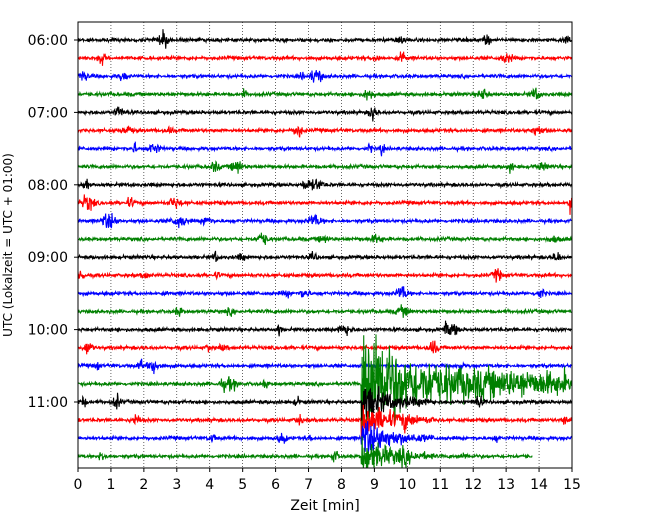  I want to click on x-tick-label: 12, so click(473, 485).